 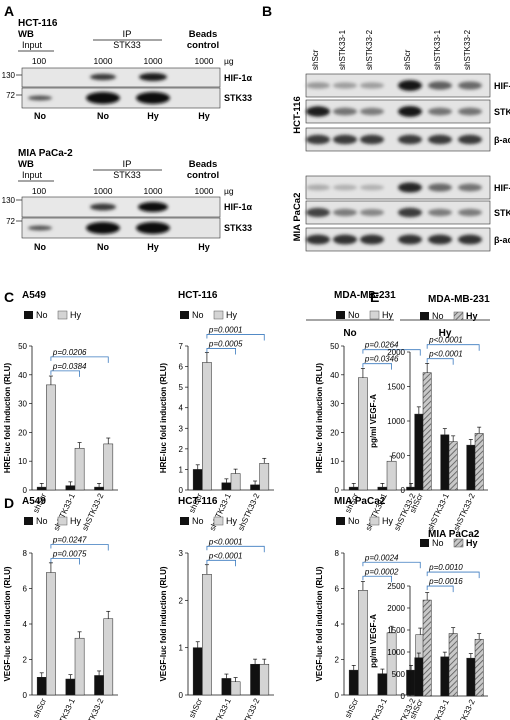 What do you see at coordinates (369, 49) in the screenshot?
I see `lane-label: shSTK33-2` at bounding box center [369, 49].